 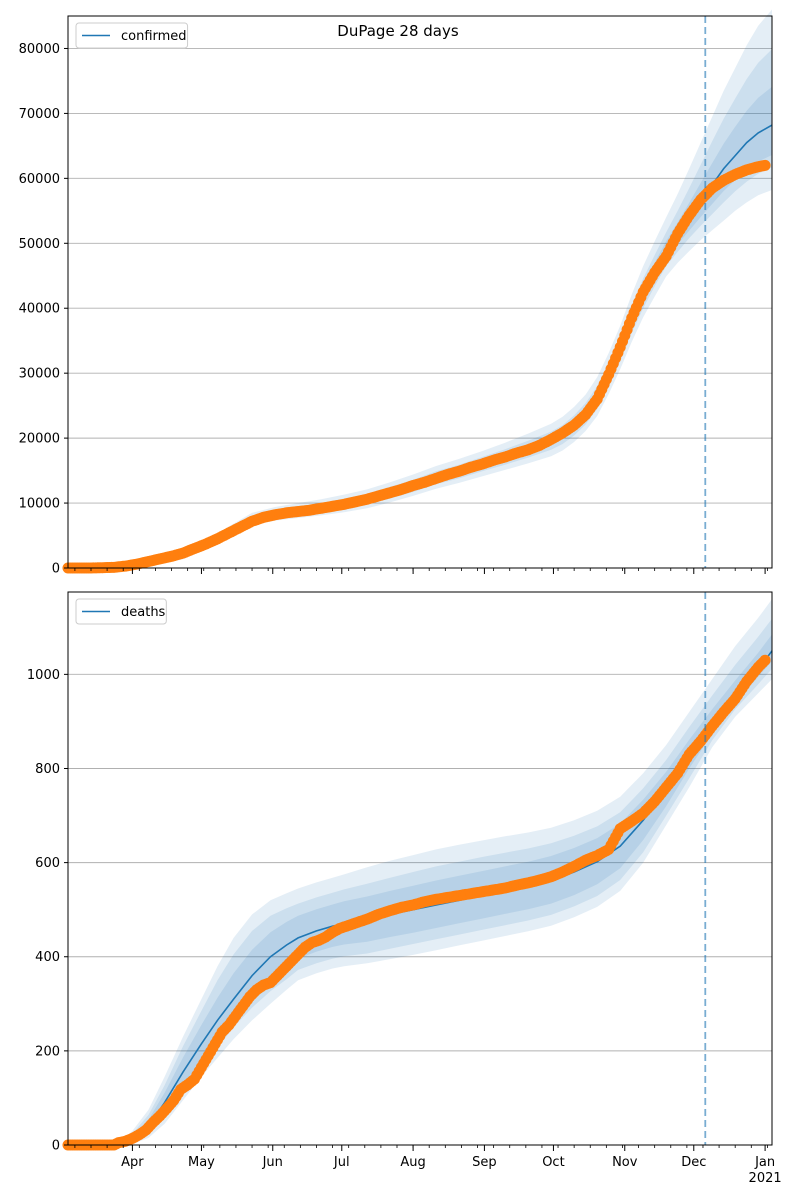 I want to click on y-tick-label: 20000, so click(x=39, y=439).